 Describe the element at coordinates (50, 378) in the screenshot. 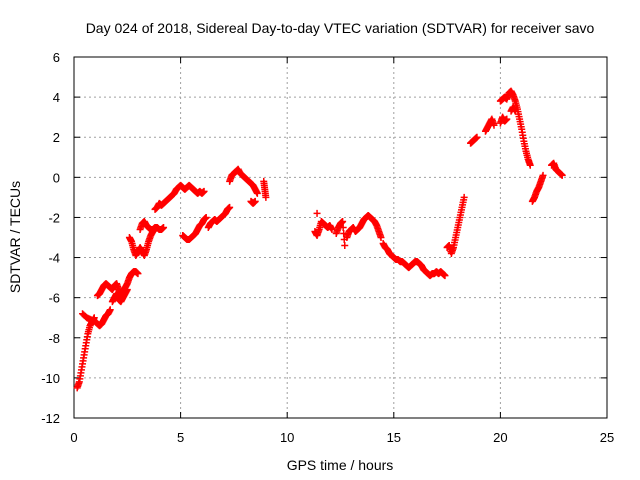

I see `y-tick-label: -10` at that location.